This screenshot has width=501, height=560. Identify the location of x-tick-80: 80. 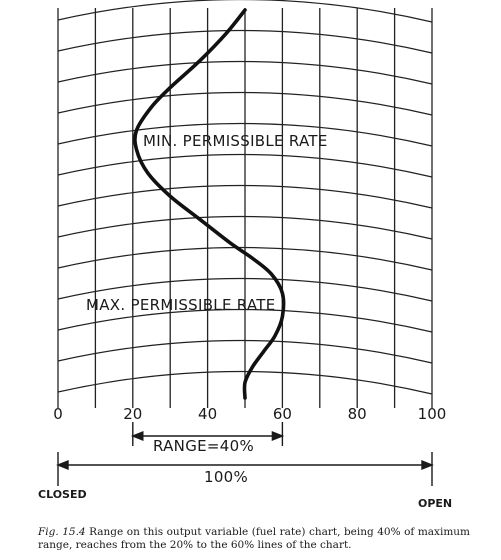
(357, 414).